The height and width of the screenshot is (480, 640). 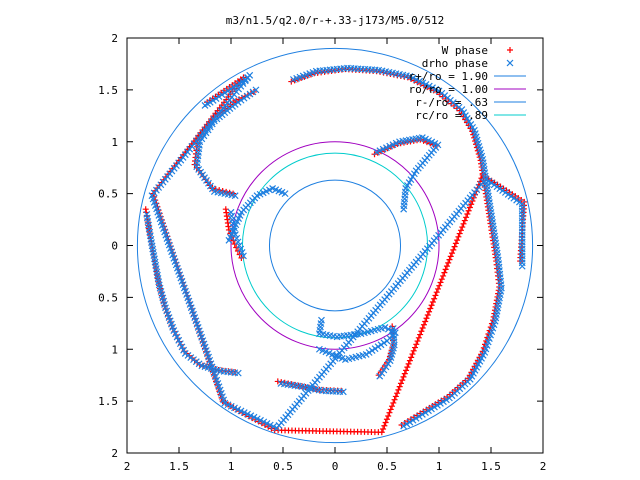 What do you see at coordinates (108, 90) in the screenshot?
I see `y-tick-label: 1.5` at bounding box center [108, 90].